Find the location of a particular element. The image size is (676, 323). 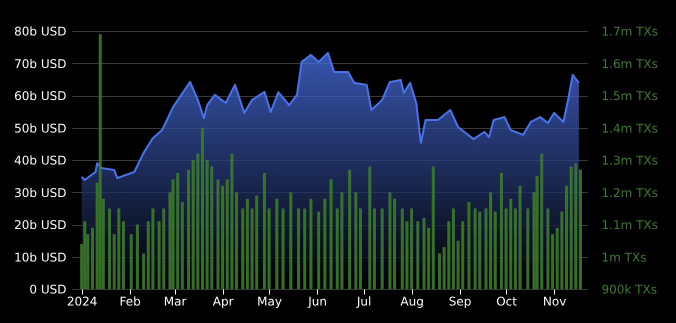

y-tick-label: 30b USD is located at coordinates (40, 193).